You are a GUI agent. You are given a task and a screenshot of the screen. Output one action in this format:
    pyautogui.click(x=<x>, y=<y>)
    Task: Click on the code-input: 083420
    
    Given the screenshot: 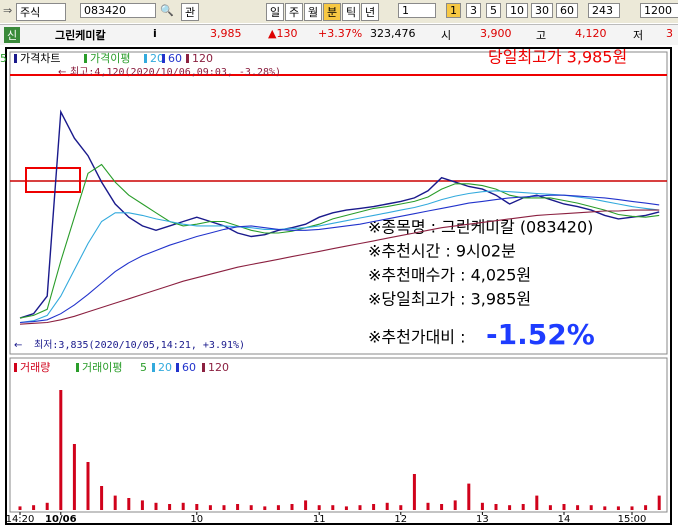 What is the action you would take?
    pyautogui.click(x=118, y=10)
    